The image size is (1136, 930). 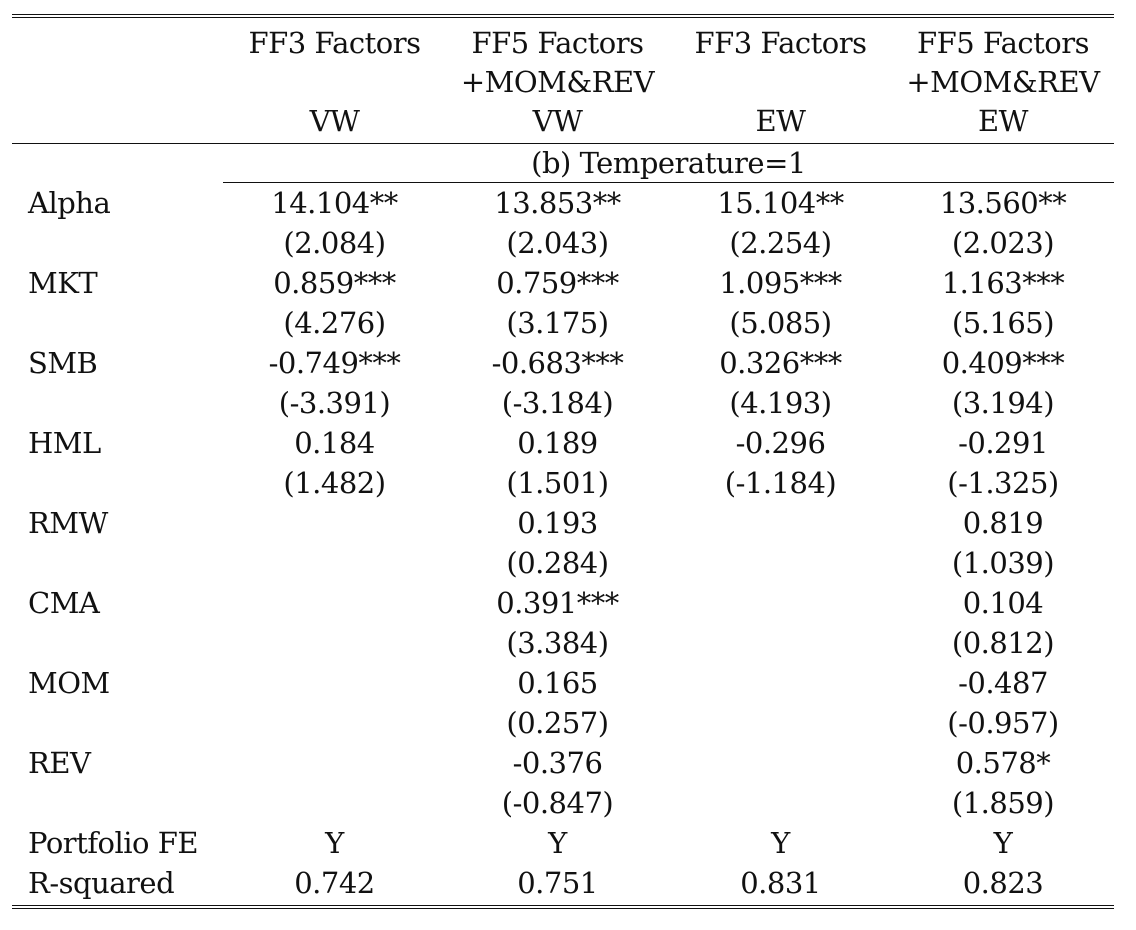 I want to click on table-cell: 1.095***, so click(x=780, y=283).